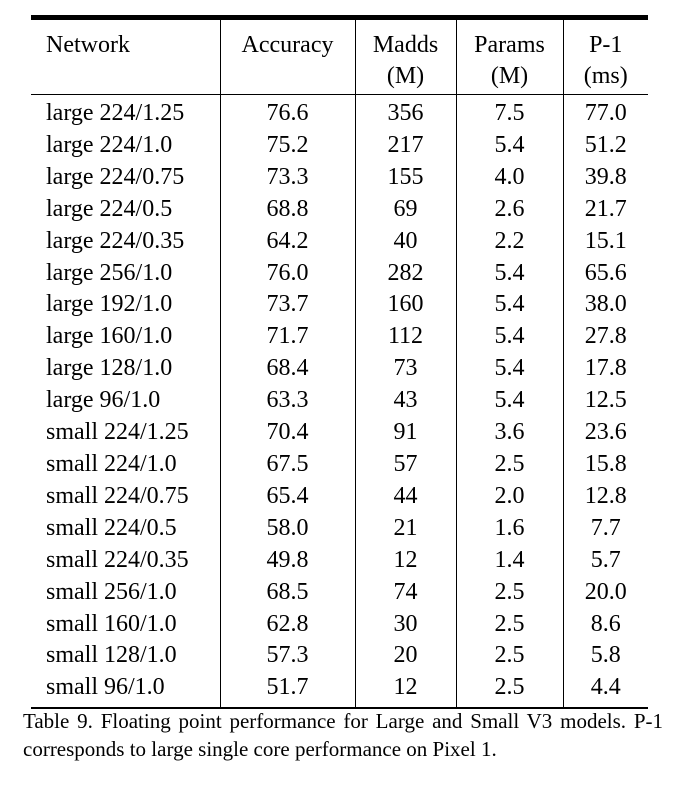  Describe the element at coordinates (287, 464) in the screenshot. I see `cell-accuracy: 67.5` at that location.